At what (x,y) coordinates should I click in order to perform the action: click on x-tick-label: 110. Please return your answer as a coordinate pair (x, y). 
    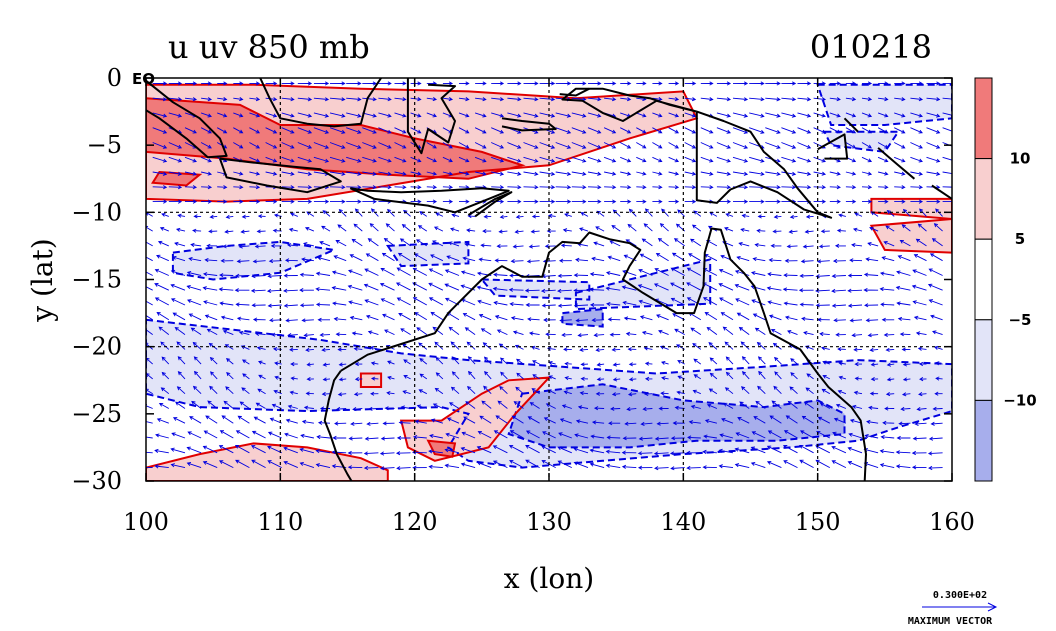
    Looking at the image, I should click on (280, 522).